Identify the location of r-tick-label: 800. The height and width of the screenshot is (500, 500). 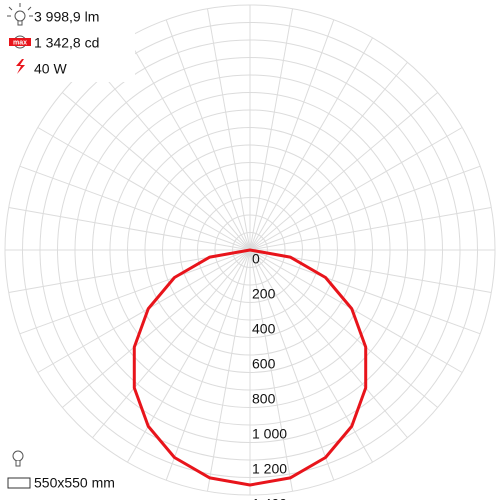
(264, 399).